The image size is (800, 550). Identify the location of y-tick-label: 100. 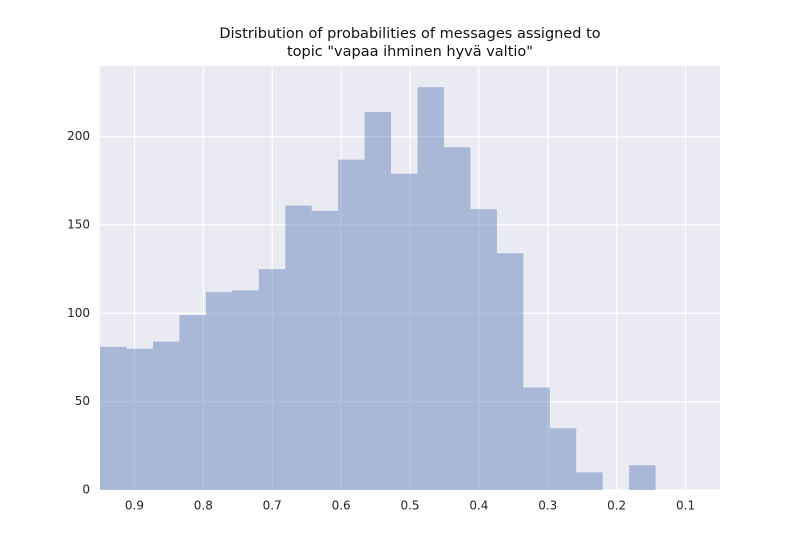
(78, 313).